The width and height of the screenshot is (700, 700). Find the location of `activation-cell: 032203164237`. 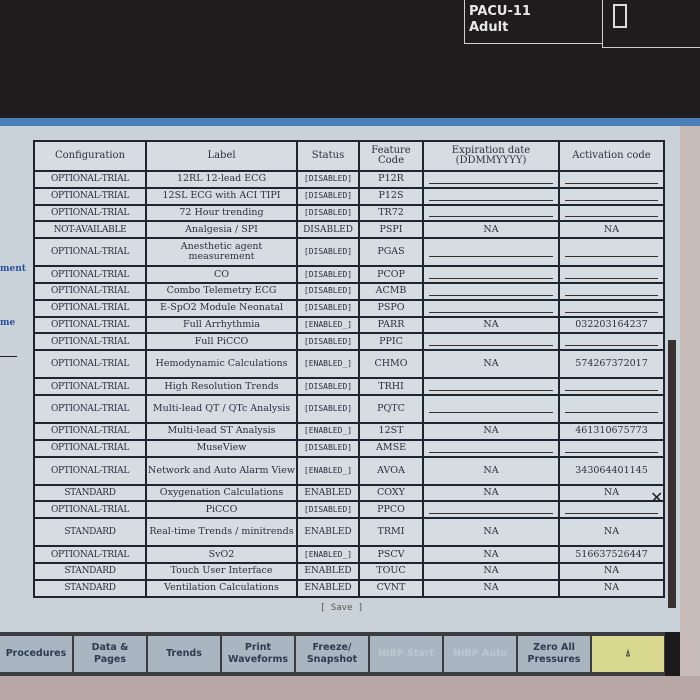

activation-cell: 032203164237 is located at coordinates (611, 325).